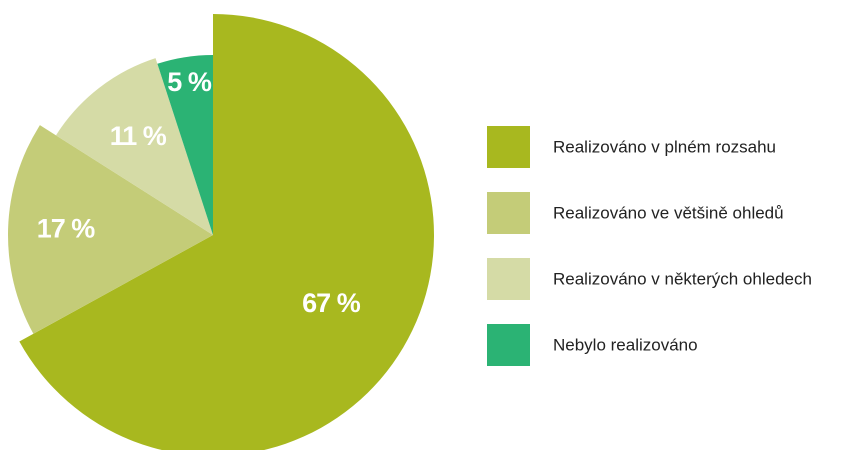 The width and height of the screenshot is (861, 450). Describe the element at coordinates (66, 228) in the screenshot. I see `value-label: 17 %` at that location.